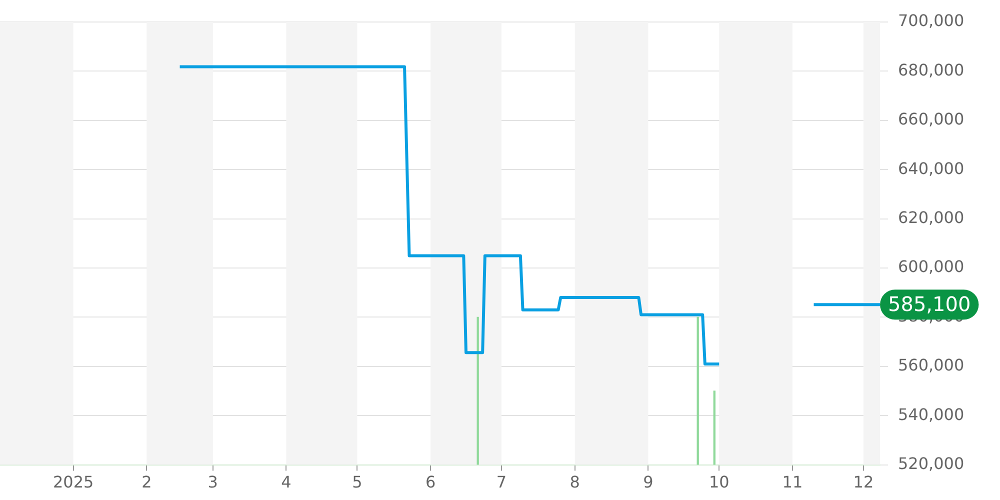 This screenshot has height=500, width=1000. I want to click on x-tick-label: 8, so click(575, 482).